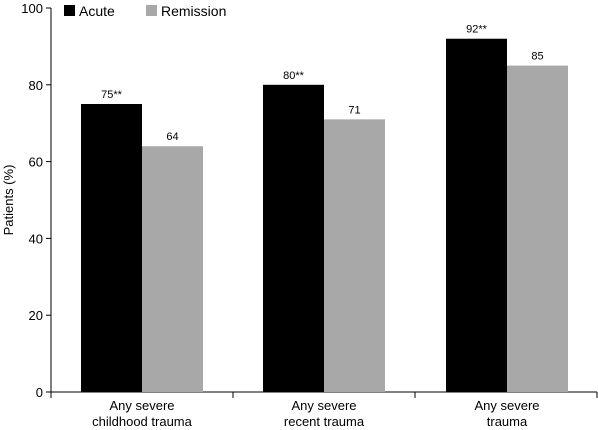 The height and width of the screenshot is (430, 598). I want to click on x-tick-label: childhood trauma, so click(142, 421).